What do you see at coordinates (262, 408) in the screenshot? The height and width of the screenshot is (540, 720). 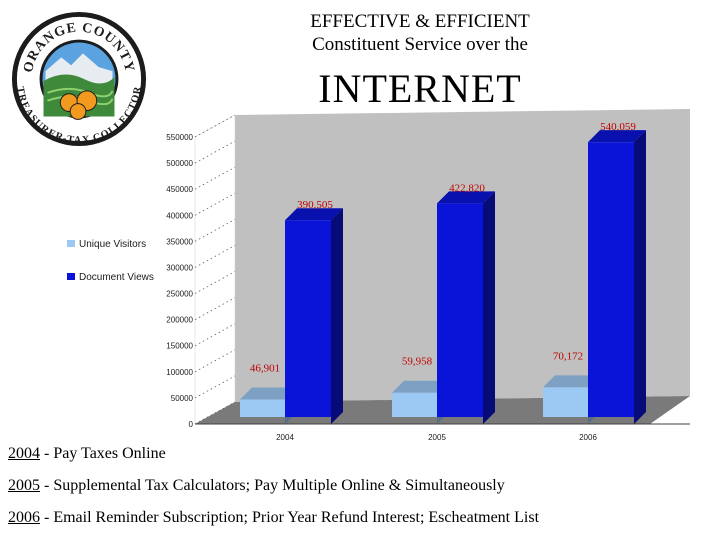 I see `bar-unique-visitors-2004` at bounding box center [262, 408].